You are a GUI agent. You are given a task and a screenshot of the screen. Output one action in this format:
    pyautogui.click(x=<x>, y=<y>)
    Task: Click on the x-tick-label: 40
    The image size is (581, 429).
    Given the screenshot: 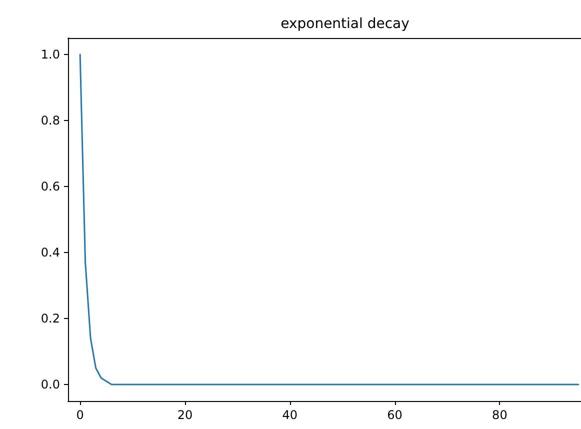 What is the action you would take?
    pyautogui.click(x=290, y=415)
    